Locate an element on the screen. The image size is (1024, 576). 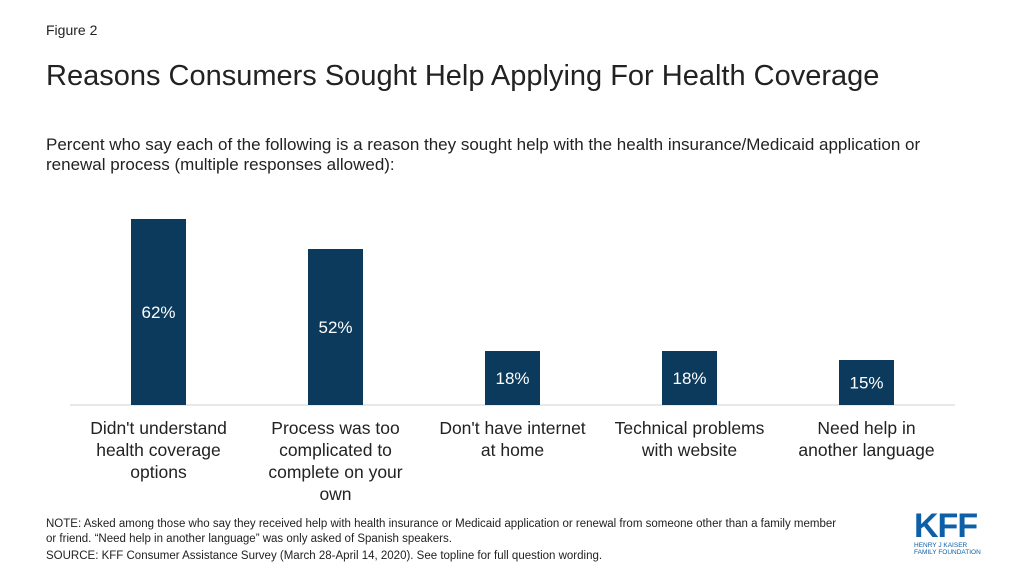
data-label-4: 18% is located at coordinates (689, 378).